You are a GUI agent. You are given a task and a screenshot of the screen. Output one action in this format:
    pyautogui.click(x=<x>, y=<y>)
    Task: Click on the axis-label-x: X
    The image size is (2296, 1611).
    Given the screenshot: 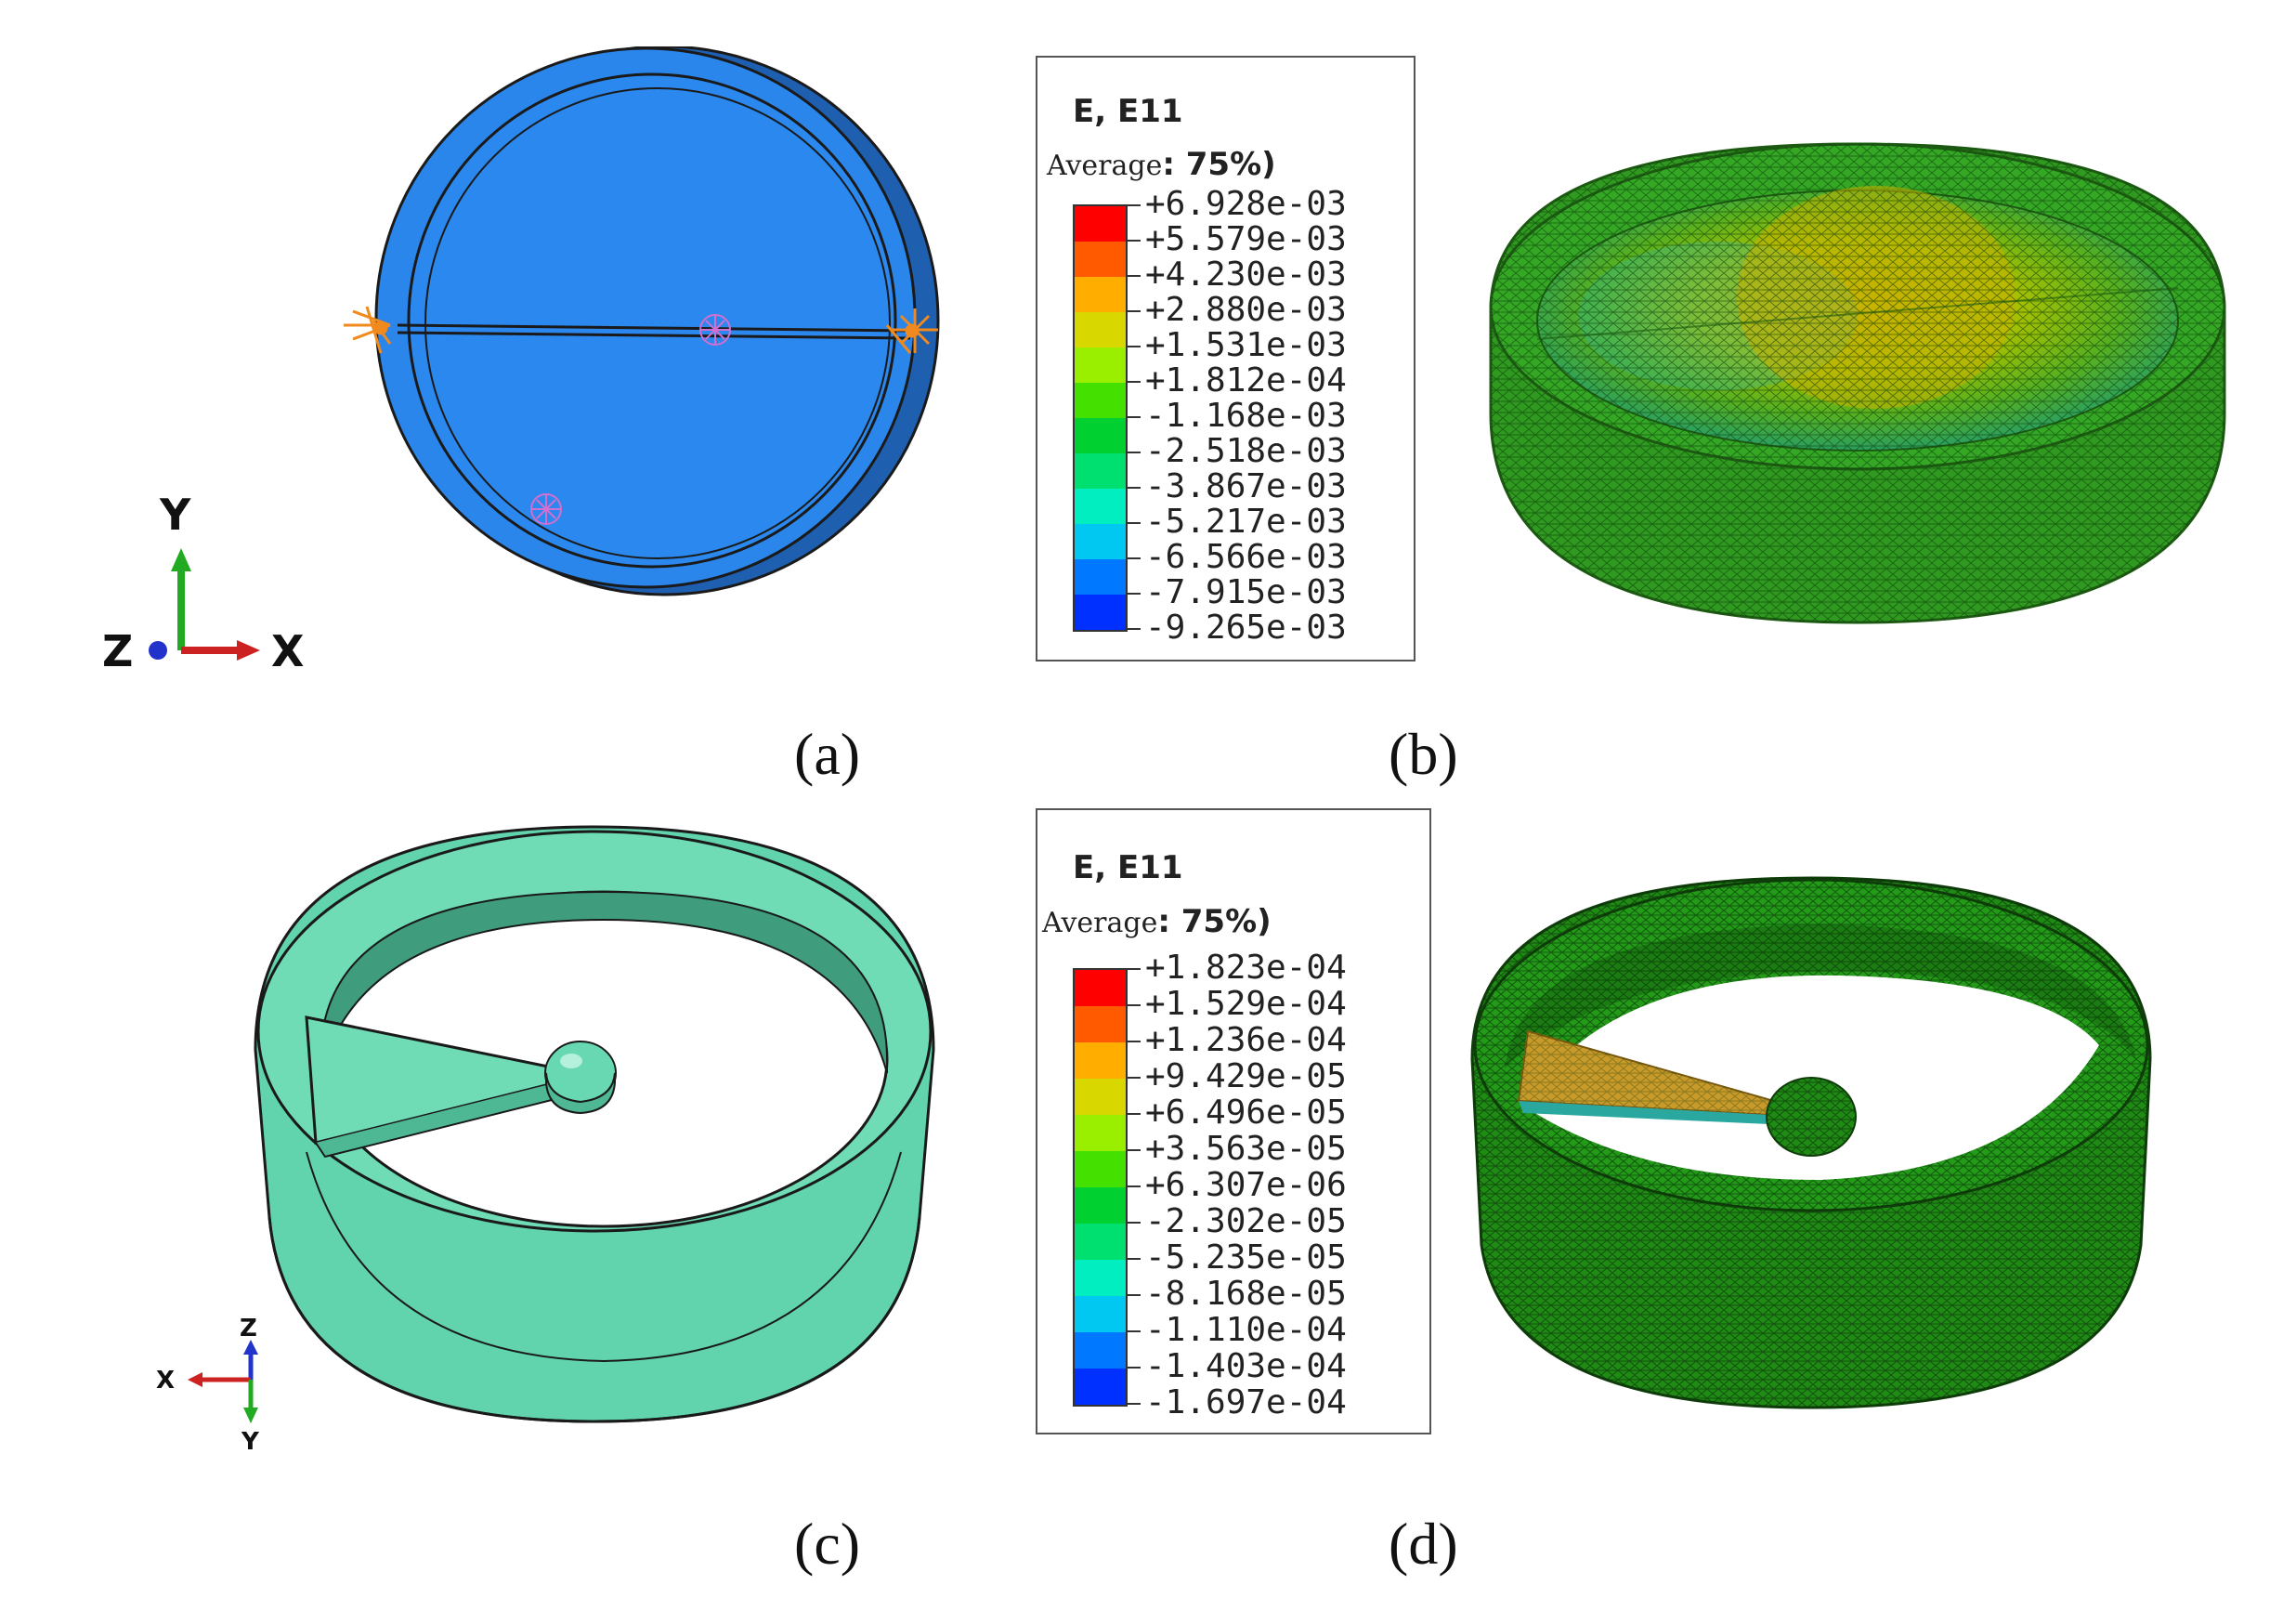 What is the action you would take?
    pyautogui.click(x=287, y=648)
    